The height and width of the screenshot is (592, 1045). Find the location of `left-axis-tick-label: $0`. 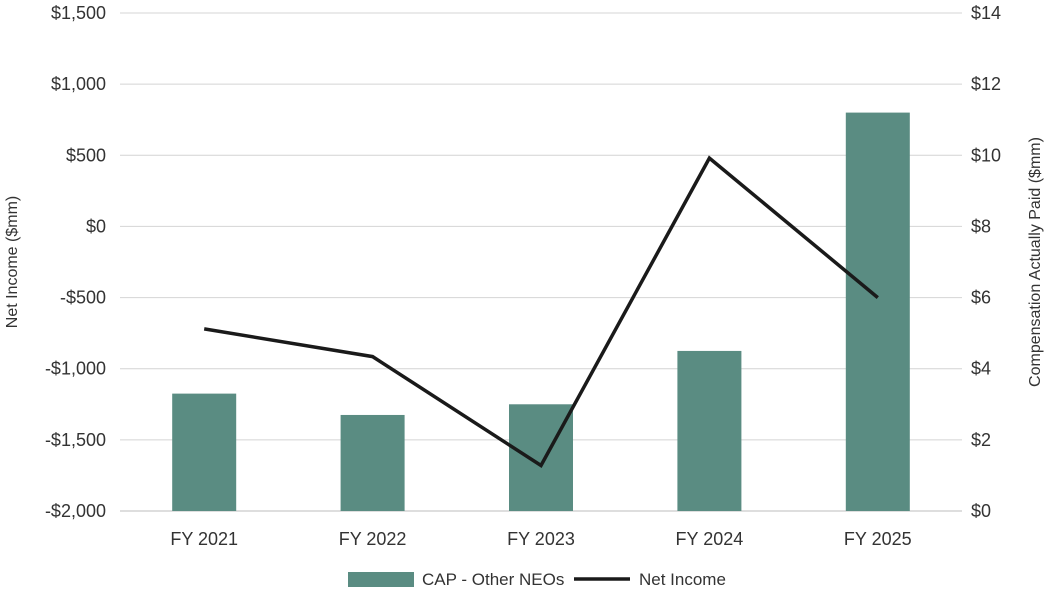

left-axis-tick-label: $0 is located at coordinates (96, 226).